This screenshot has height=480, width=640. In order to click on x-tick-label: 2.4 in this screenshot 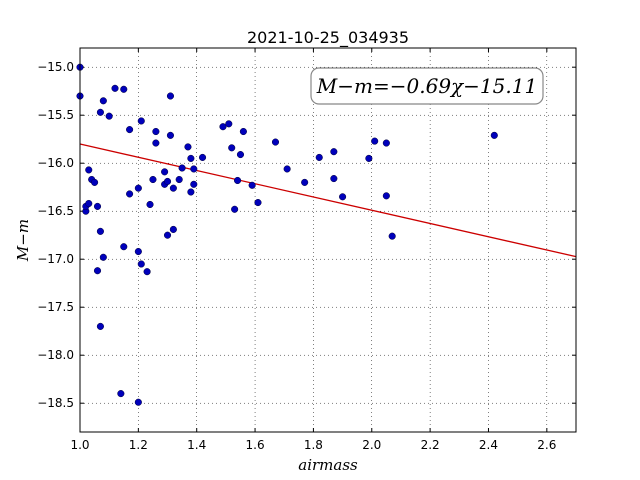, I will do `click(488, 445)`.